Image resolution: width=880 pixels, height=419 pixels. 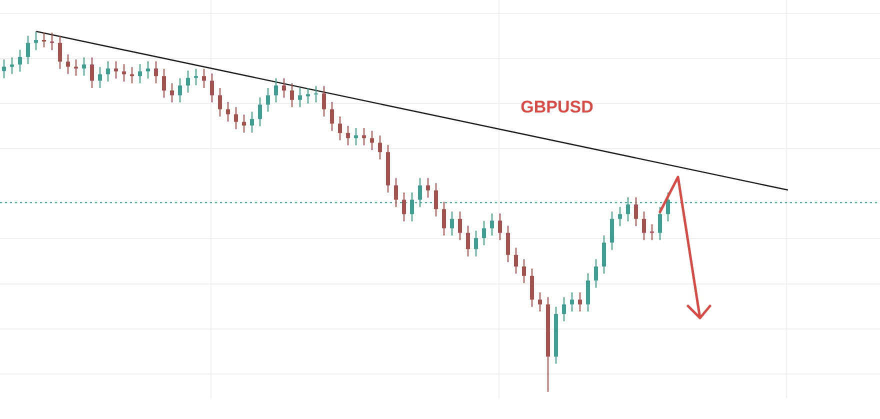 I want to click on text: GBPUSD, so click(x=557, y=107).